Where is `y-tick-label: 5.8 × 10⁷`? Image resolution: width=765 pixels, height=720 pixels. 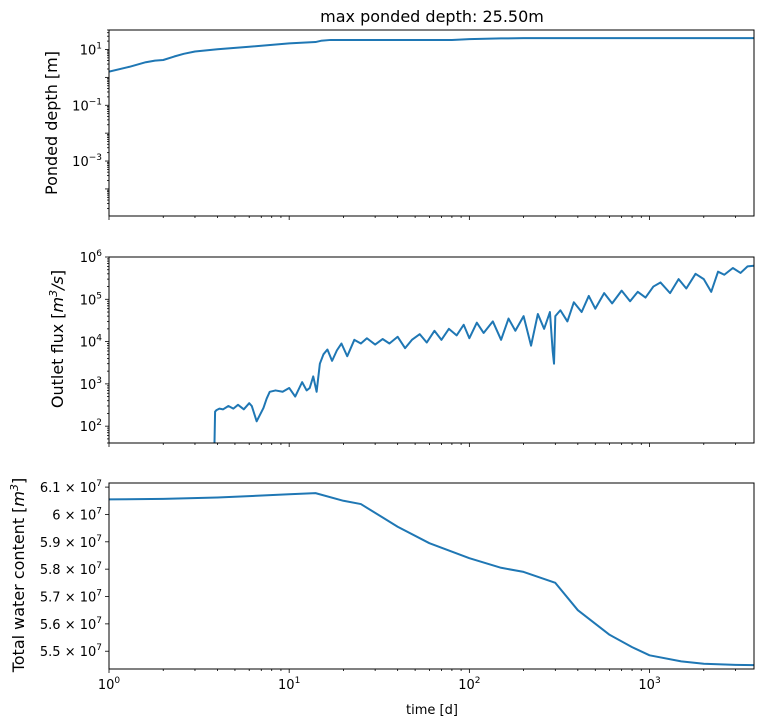
y-tick-label: 5.8 × 10⁷ is located at coordinates (71, 569).